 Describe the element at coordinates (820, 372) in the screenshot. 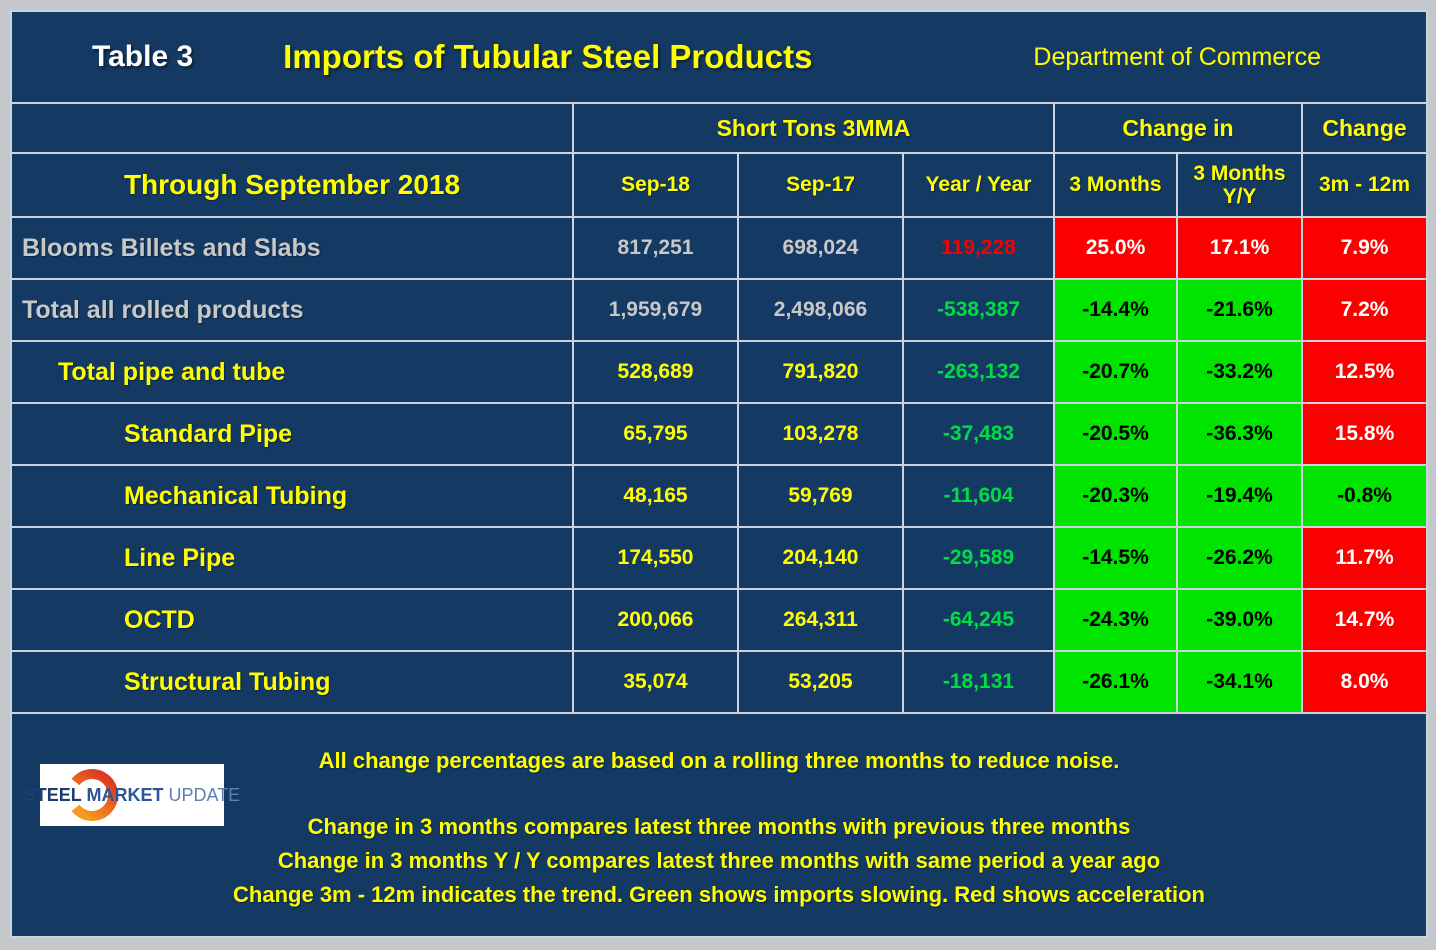

I see `cell-sep17: 791,820` at that location.